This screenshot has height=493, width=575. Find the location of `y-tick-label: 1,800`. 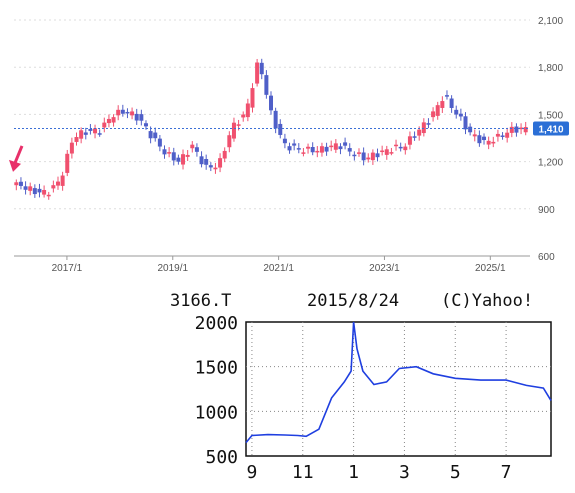

y-tick-label: 1,800 is located at coordinates (550, 68).